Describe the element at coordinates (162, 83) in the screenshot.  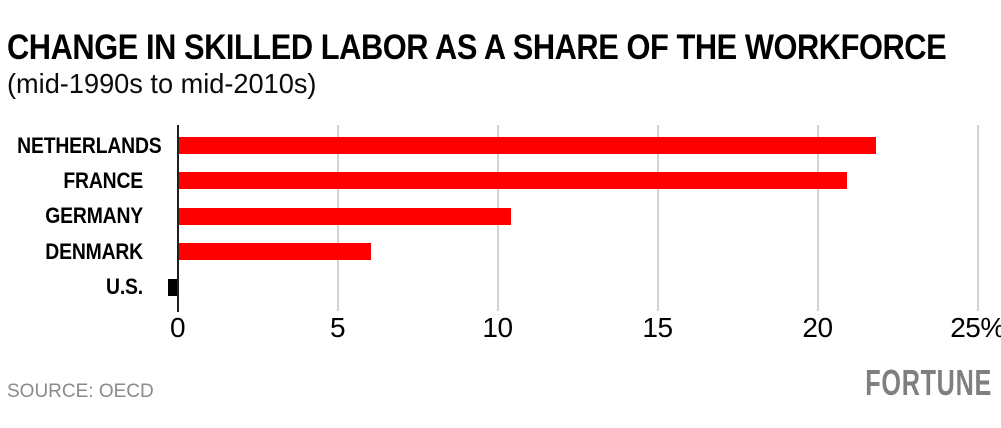
I see `chart-subtitle: (mid-1990s to mid-2010s)` at that location.